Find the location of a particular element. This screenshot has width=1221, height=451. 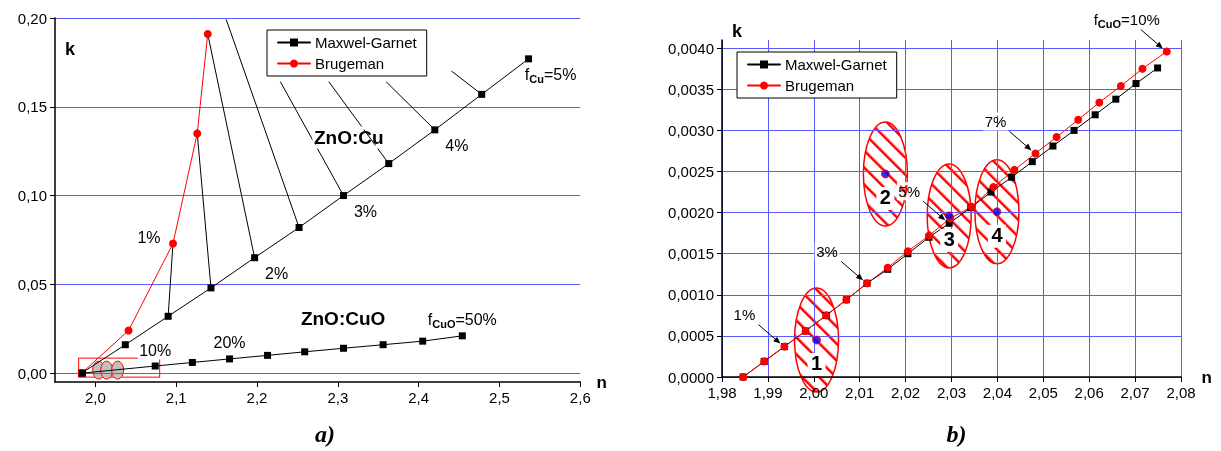

x-tick-label: 2,00 is located at coordinates (814, 392).